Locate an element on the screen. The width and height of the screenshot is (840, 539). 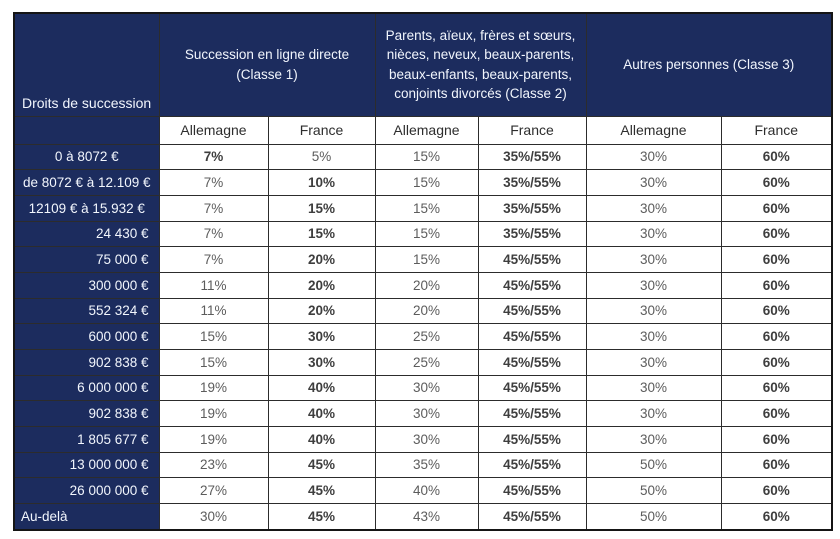
row-label: Au-delà is located at coordinates (86, 516).